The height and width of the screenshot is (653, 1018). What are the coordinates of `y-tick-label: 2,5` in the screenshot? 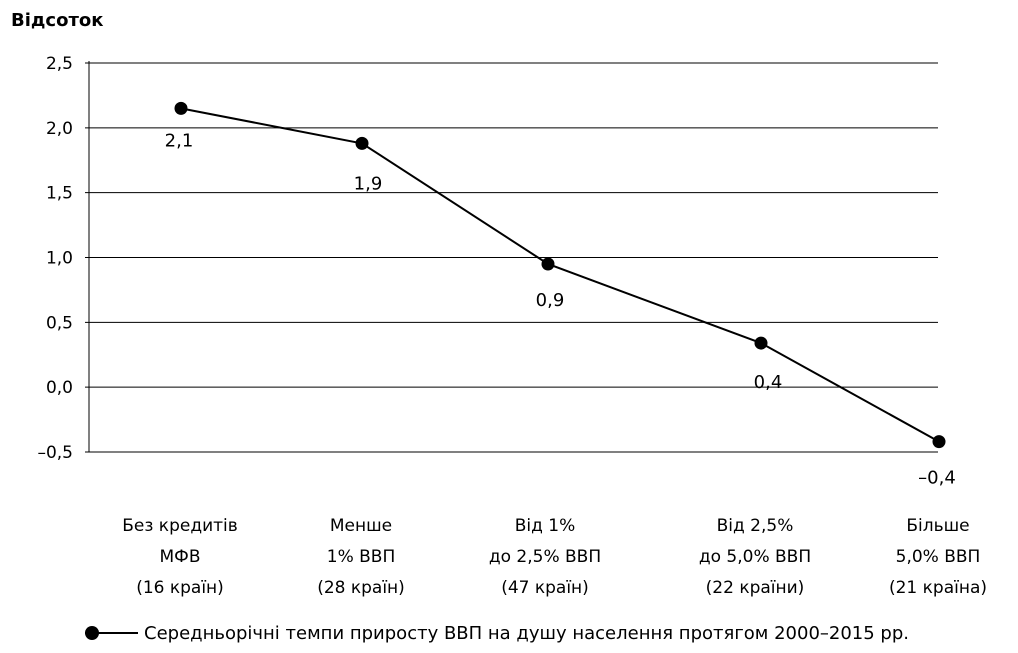 It's located at (59, 64).